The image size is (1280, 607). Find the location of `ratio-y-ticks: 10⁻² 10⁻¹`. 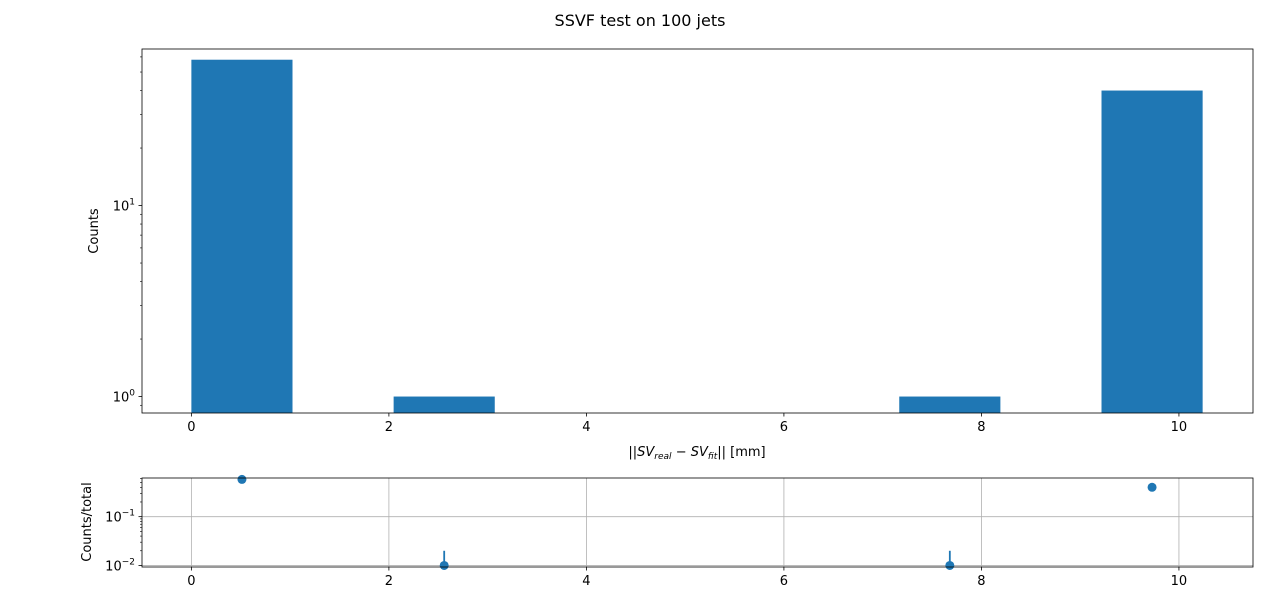

ratio-y-ticks: 10⁻² 10⁻¹ is located at coordinates (123, 526).